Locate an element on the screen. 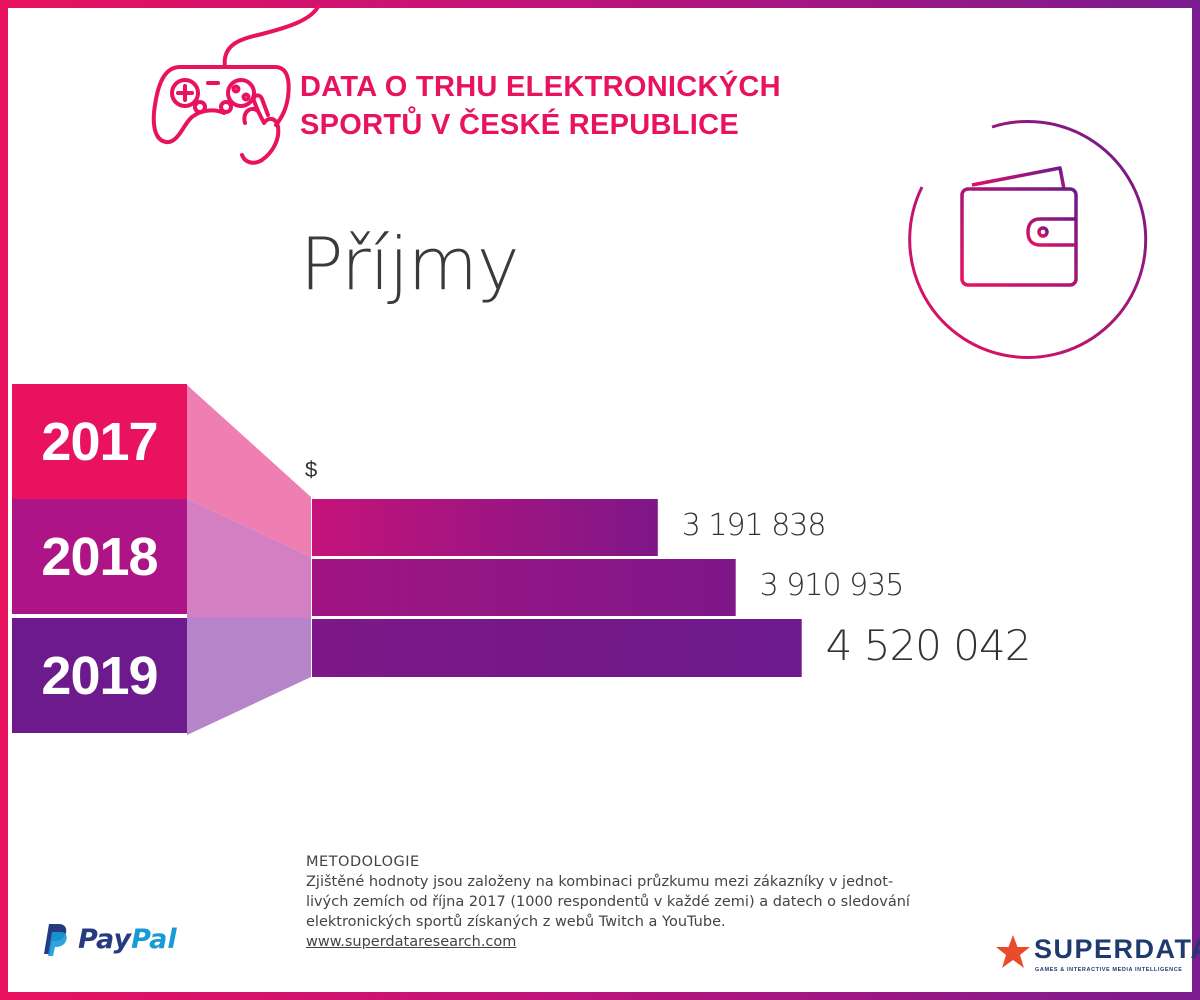 Image resolution: width=1200 pixels, height=1000 pixels. bar-2019 is located at coordinates (557, 648).